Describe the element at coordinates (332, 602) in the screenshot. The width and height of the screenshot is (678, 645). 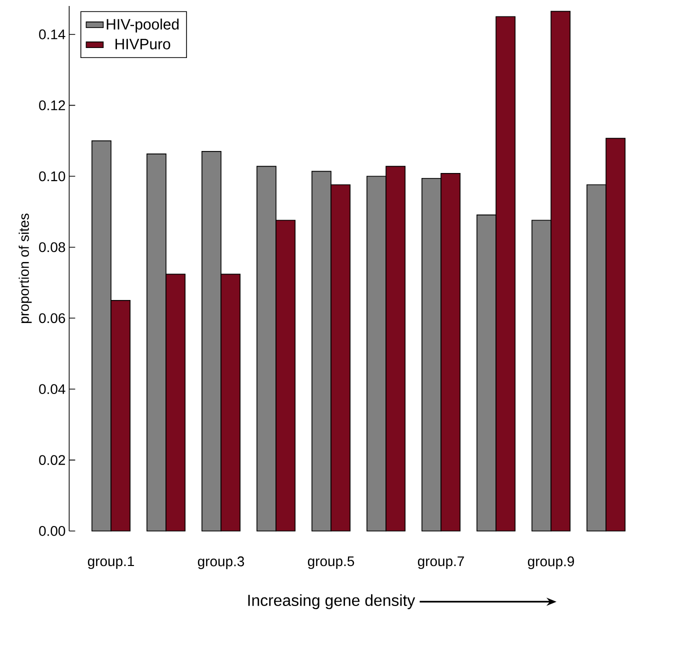
I see `x-axis-title: Increasing gene density` at that location.